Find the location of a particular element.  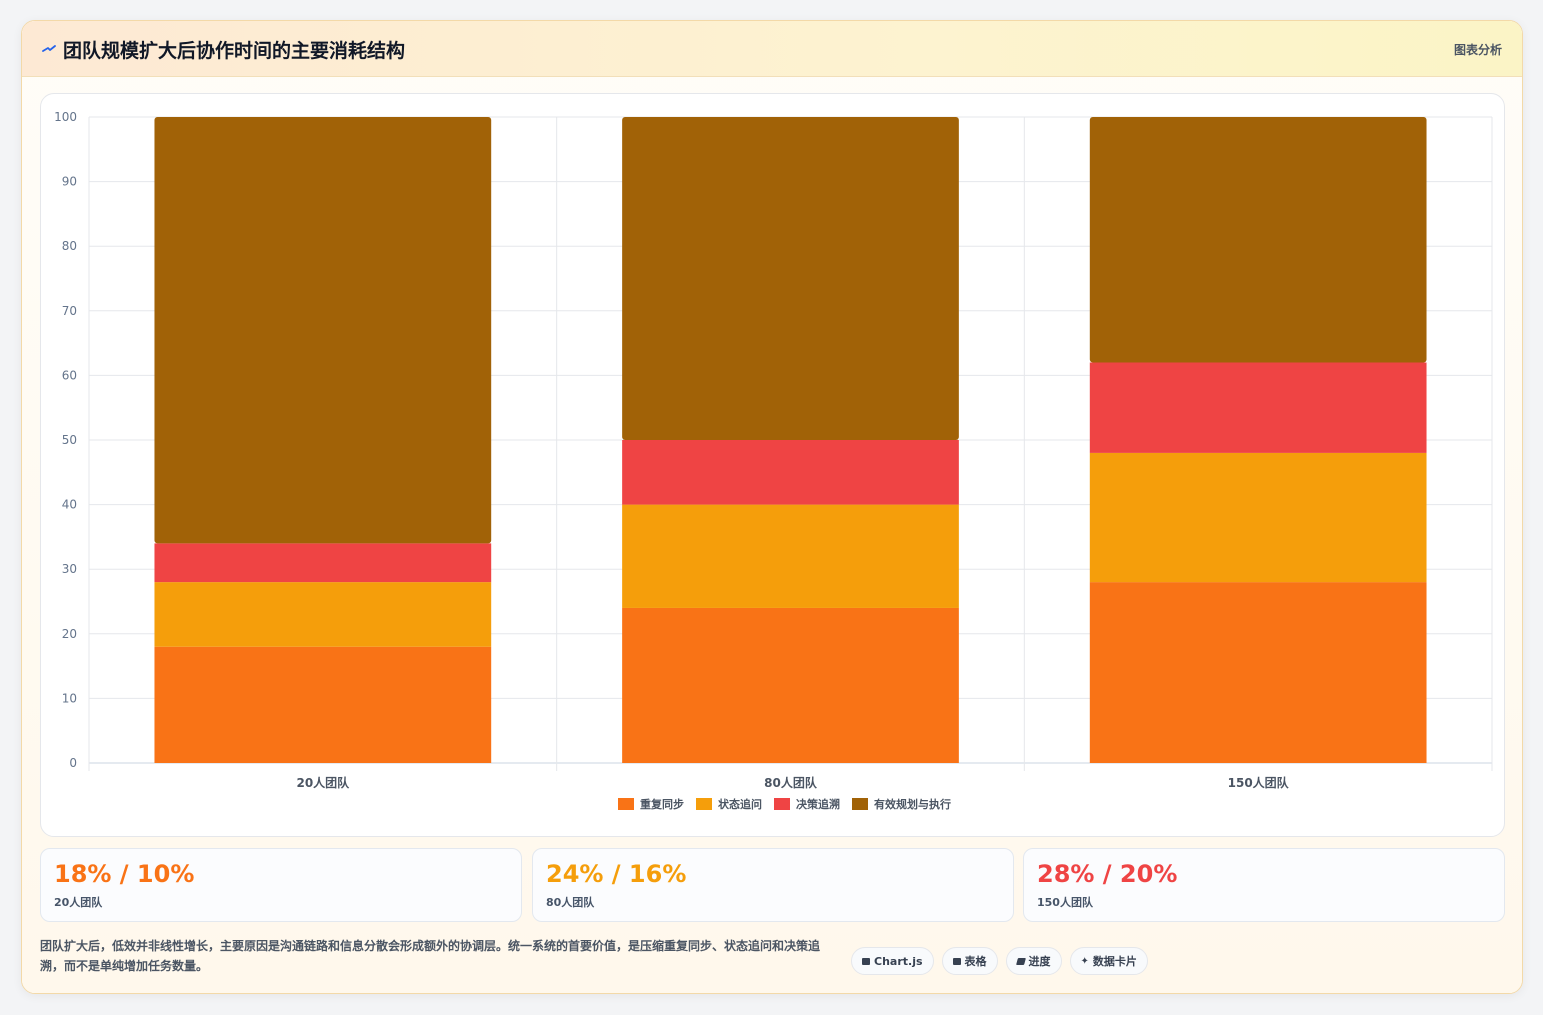

legend-label: 决策追溯 is located at coordinates (818, 804).